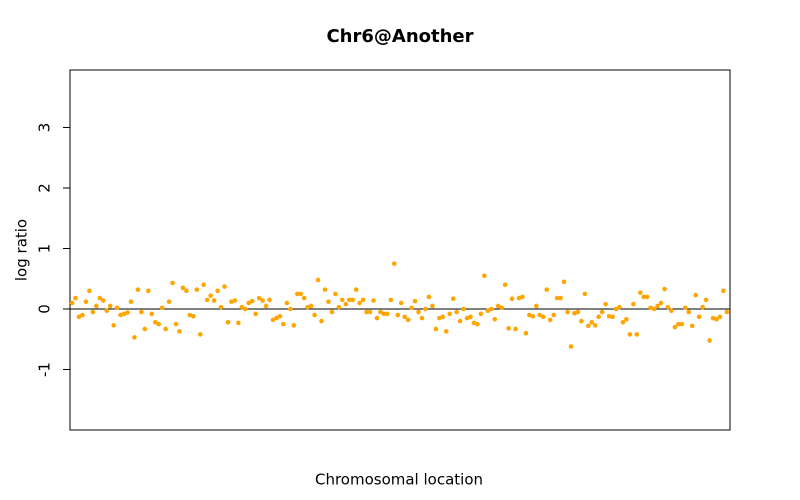 The width and height of the screenshot is (800, 500). I want to click on chart-title: Chr6@Another, so click(399, 36).